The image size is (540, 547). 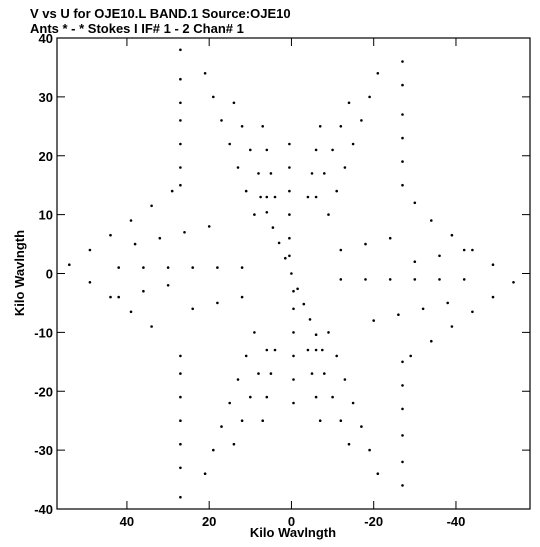 I want to click on plot-title-line-1: V vs U for OJE10.L BAND.1 Source:OJE10, so click(x=160, y=13).